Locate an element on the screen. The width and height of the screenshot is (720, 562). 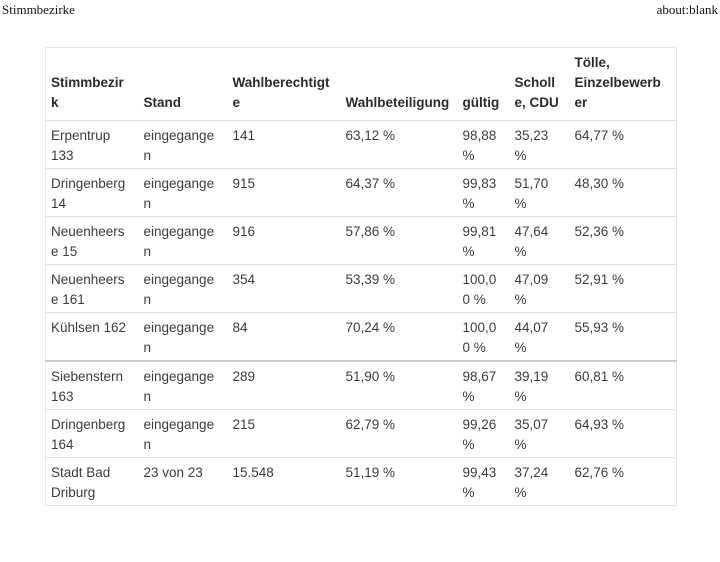
cell-wahlberechtigte: 141 is located at coordinates (284, 144).